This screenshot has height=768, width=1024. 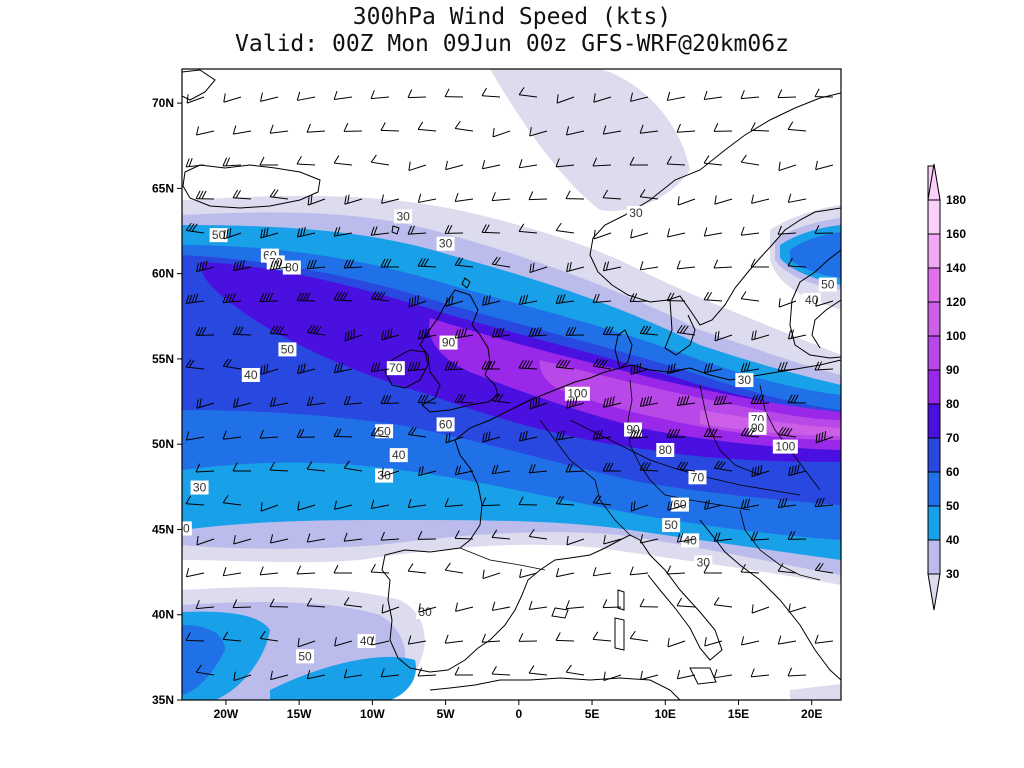 I want to click on contour-label: 80, so click(x=665, y=450).